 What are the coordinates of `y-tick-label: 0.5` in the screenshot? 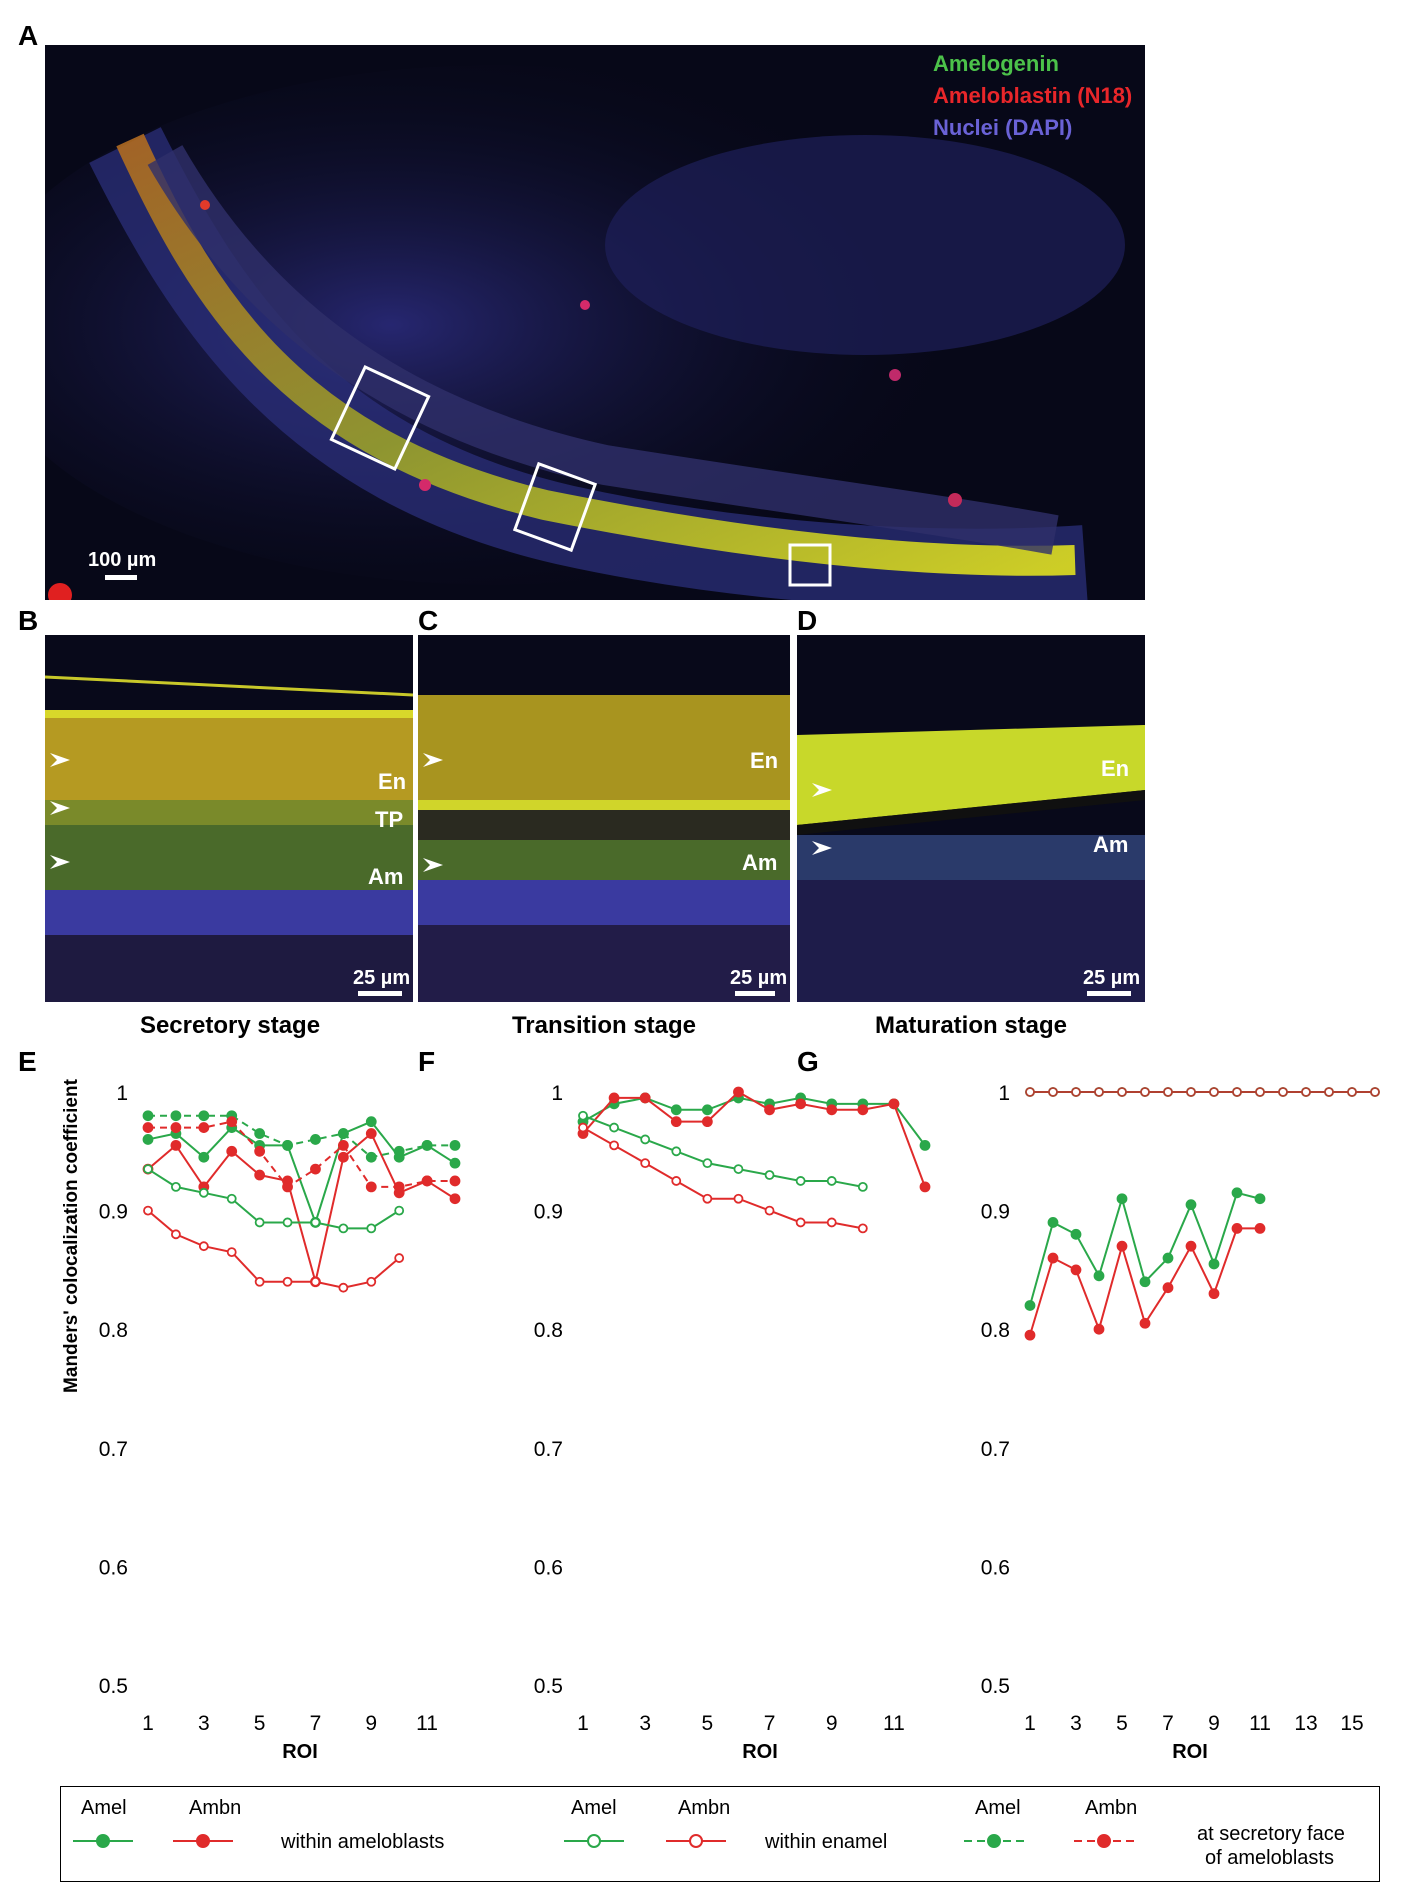 It's located at (995, 1686).